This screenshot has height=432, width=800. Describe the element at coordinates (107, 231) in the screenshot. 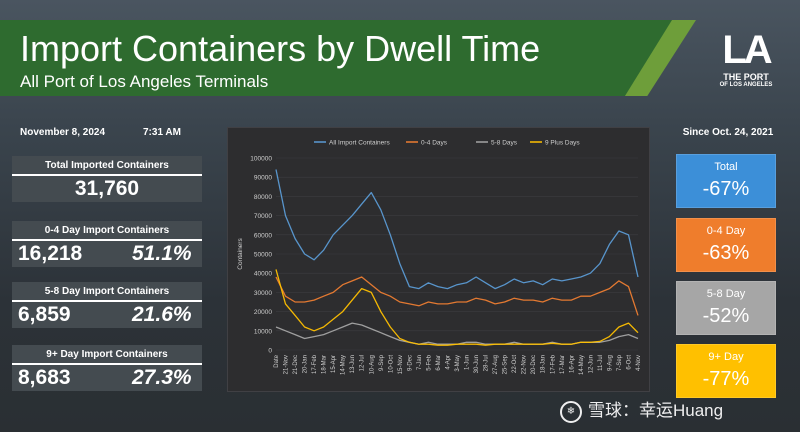

I see `stat-0-4-label: 0-4 Day Import Containers` at that location.